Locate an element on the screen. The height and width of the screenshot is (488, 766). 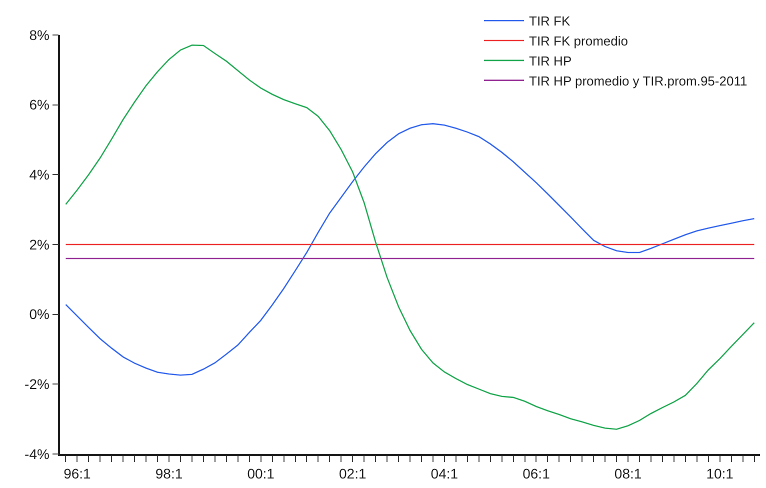
x-tick-label: 98:1 is located at coordinates (169, 474).